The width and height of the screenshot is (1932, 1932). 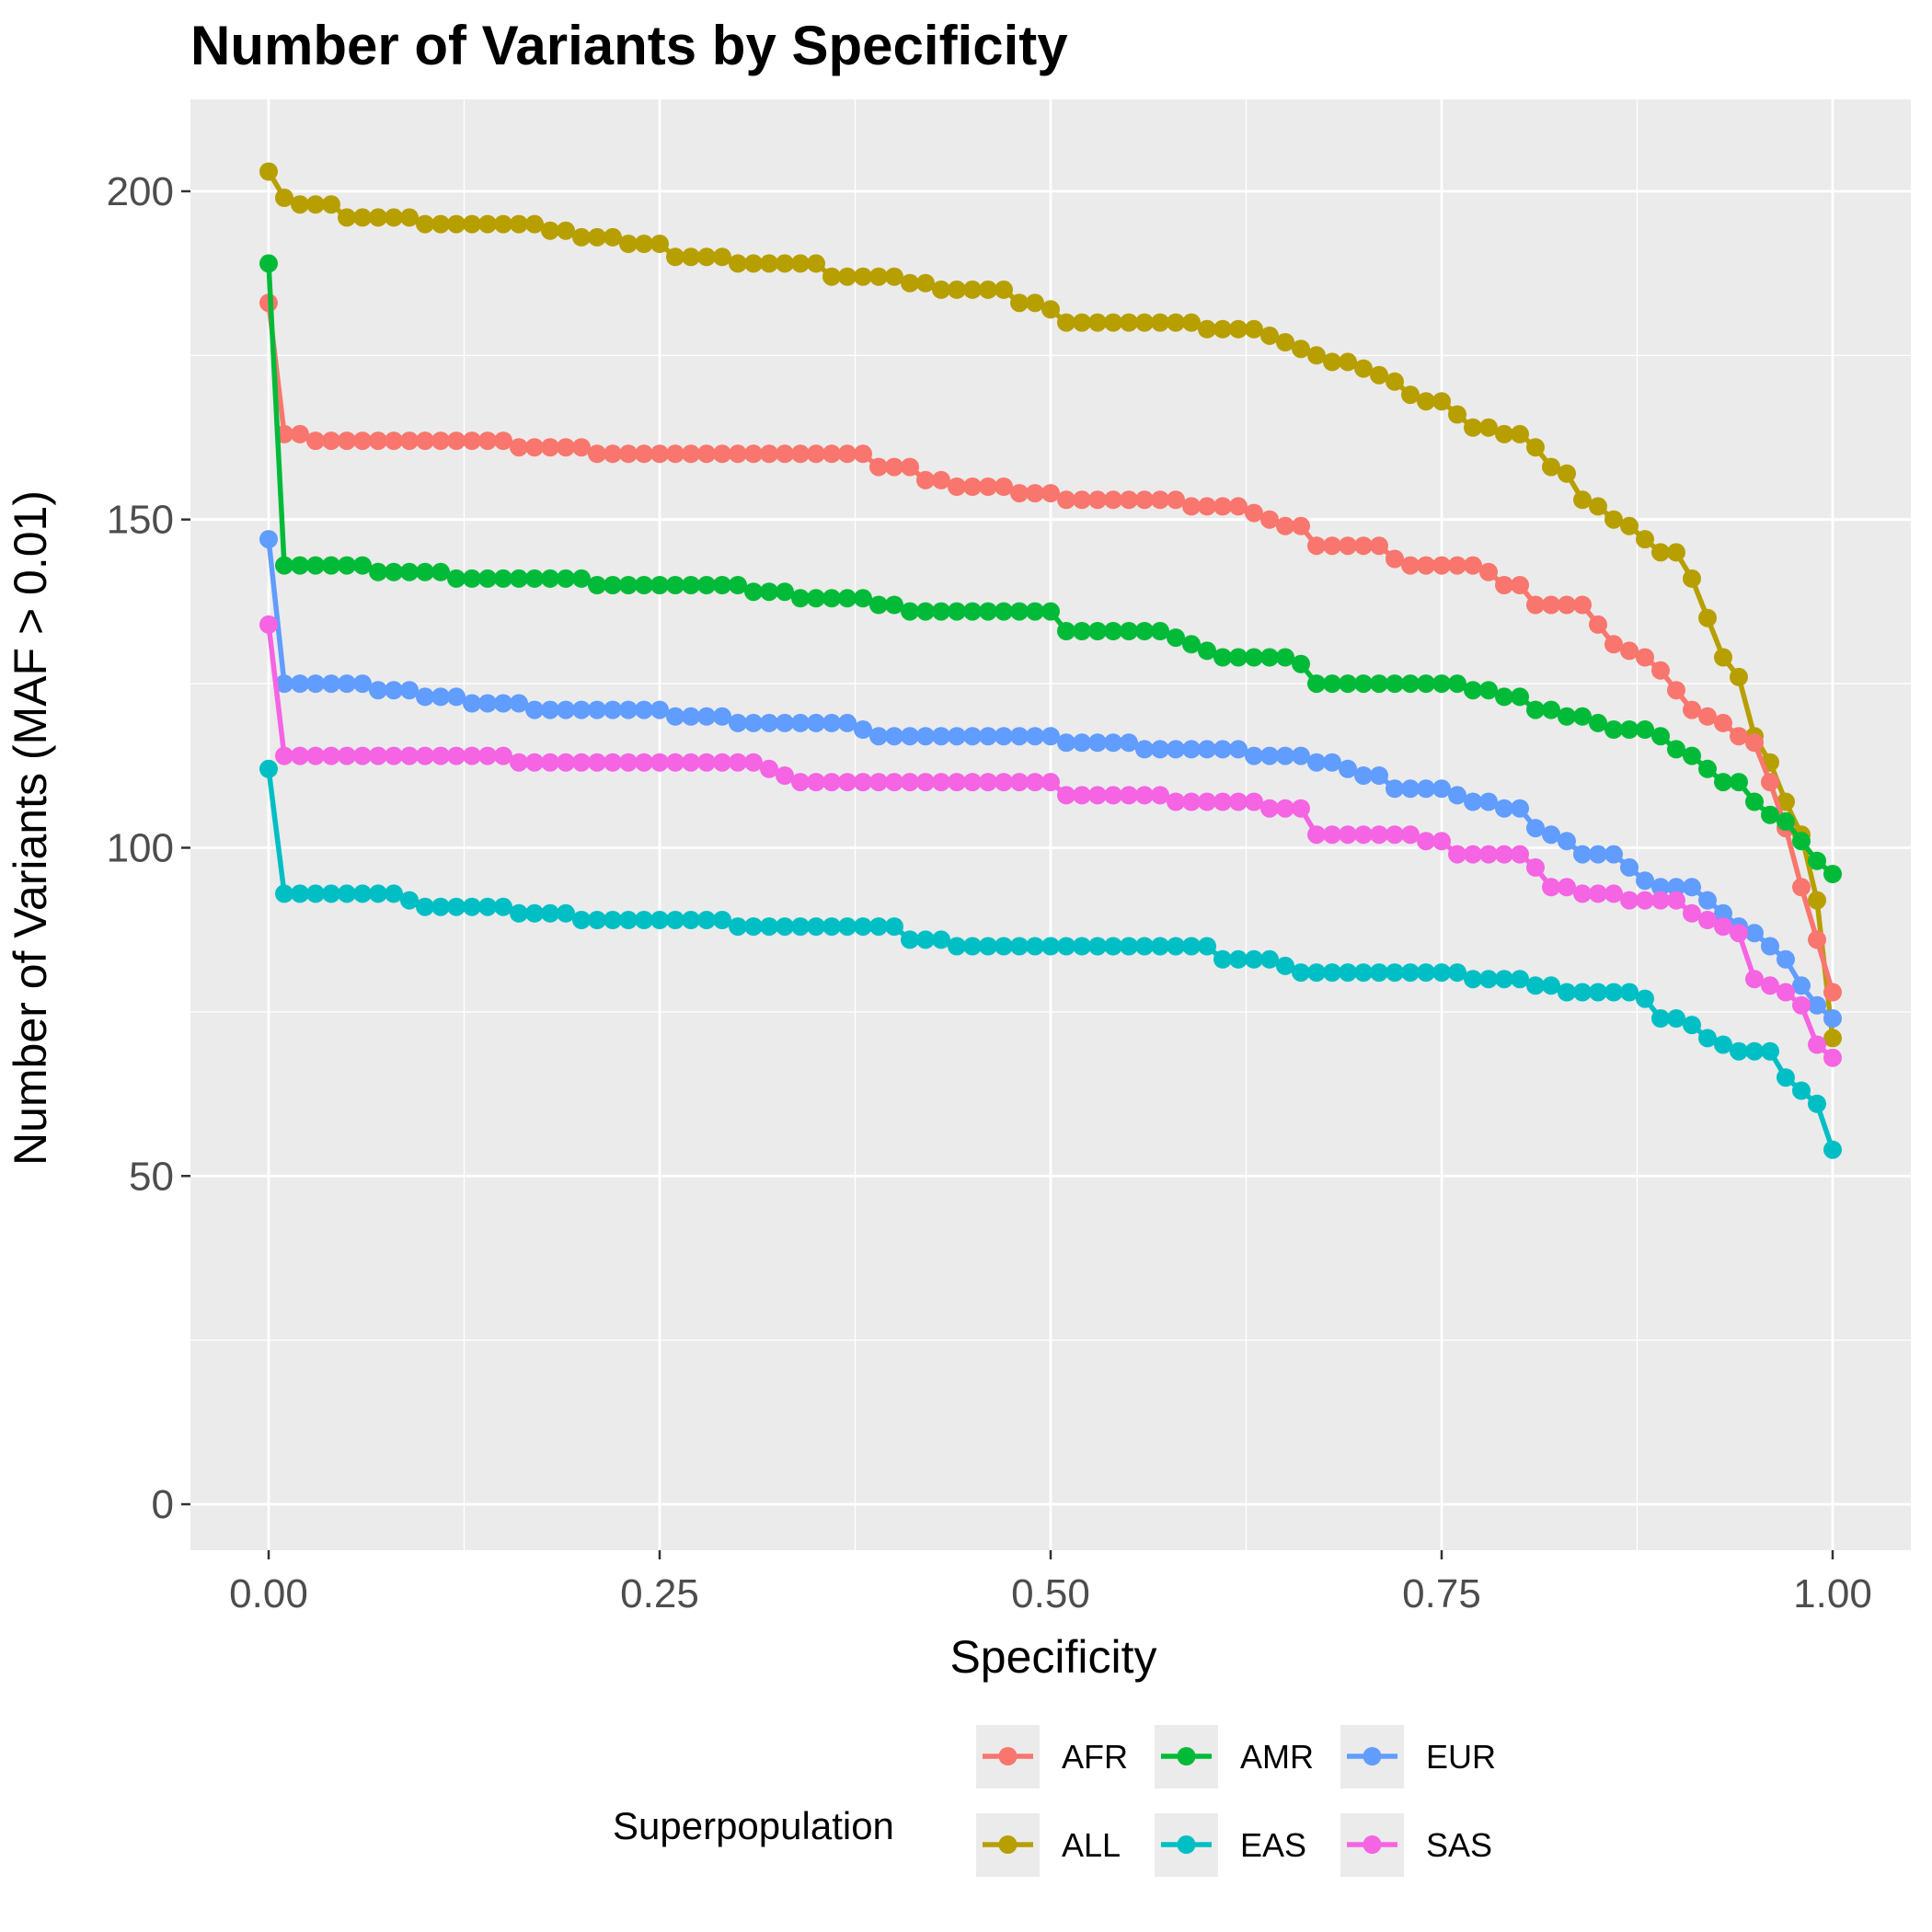 I want to click on legend-label: AFR, so click(x=1095, y=1757).